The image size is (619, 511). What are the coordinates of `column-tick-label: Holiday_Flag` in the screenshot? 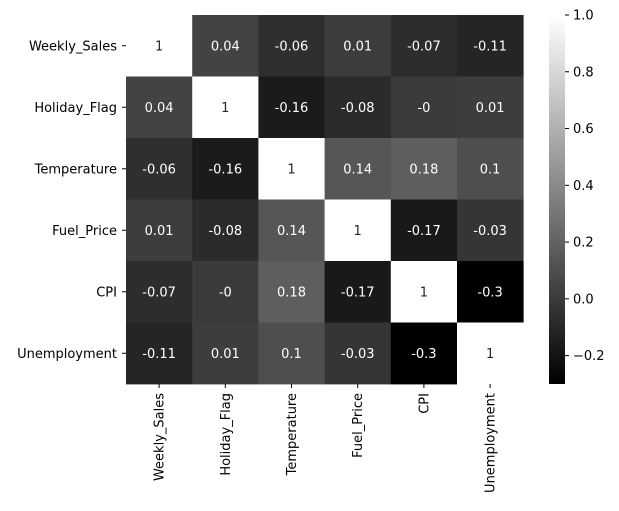 It's located at (226, 434).